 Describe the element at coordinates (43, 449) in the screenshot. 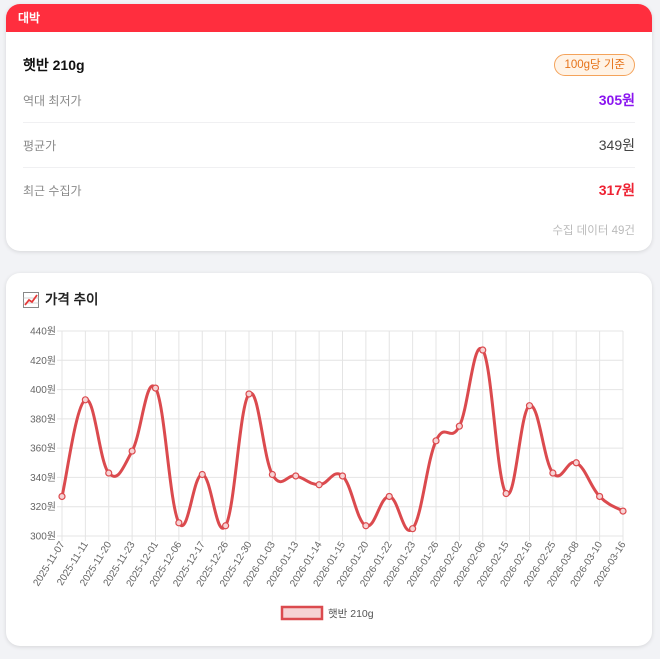

I see `y-tick-label: 360원` at that location.